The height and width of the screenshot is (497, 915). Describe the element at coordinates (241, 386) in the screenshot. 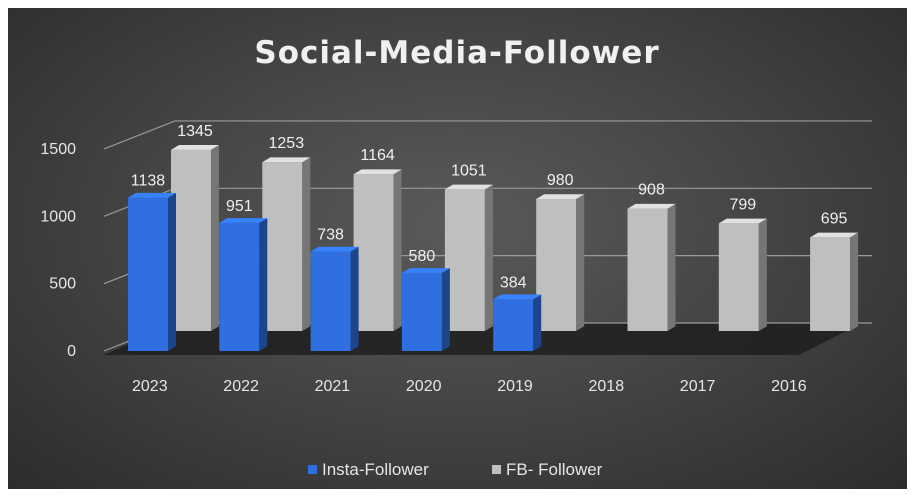

I see `x-tick-label: 2022` at that location.